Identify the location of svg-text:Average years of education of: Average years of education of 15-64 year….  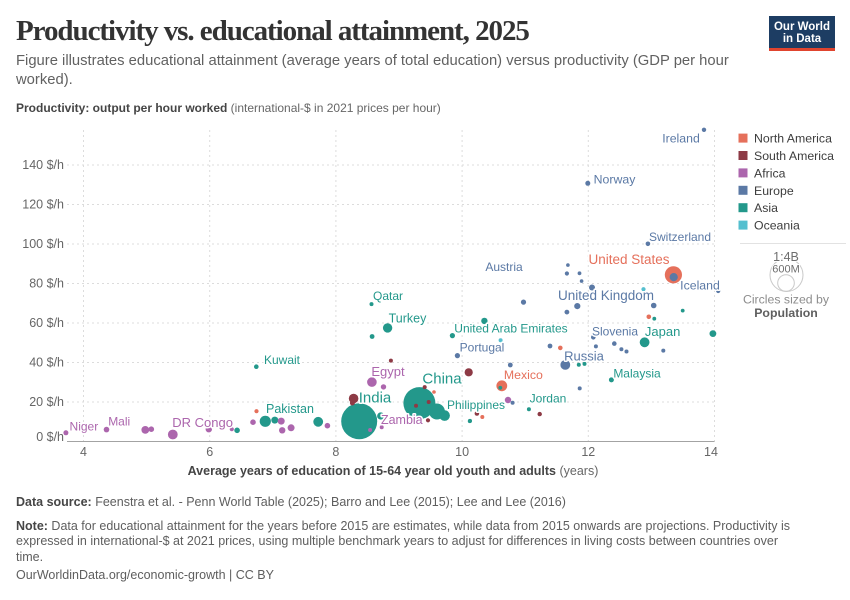
(393, 471).